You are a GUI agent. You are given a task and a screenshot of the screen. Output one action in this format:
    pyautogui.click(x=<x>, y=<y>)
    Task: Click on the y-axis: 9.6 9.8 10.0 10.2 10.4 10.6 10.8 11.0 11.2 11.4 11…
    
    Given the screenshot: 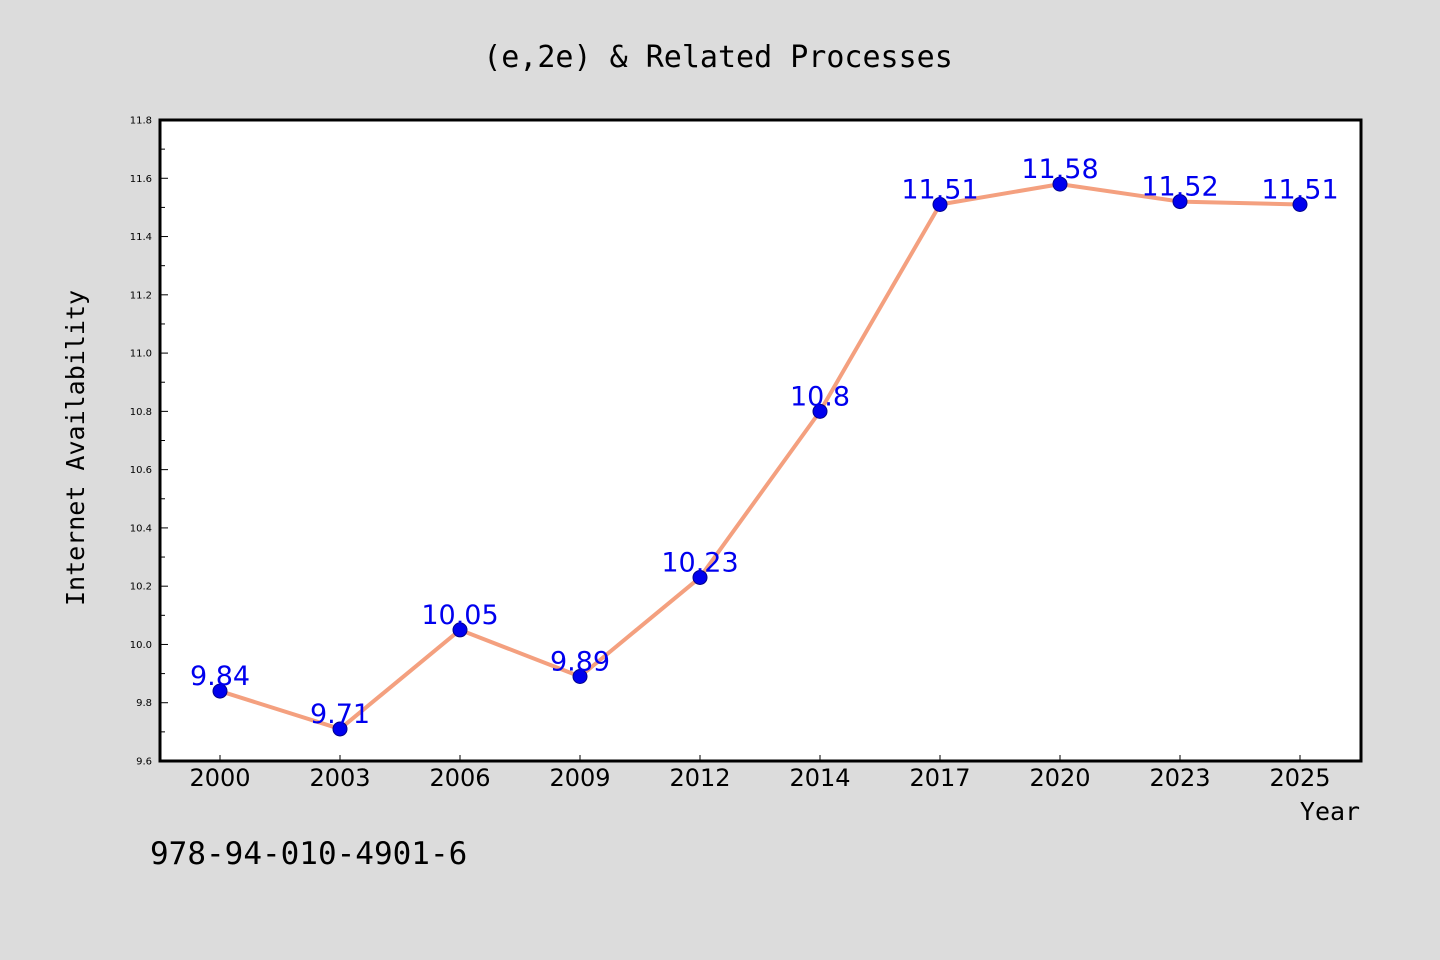 What is the action you would take?
    pyautogui.click(x=149, y=442)
    